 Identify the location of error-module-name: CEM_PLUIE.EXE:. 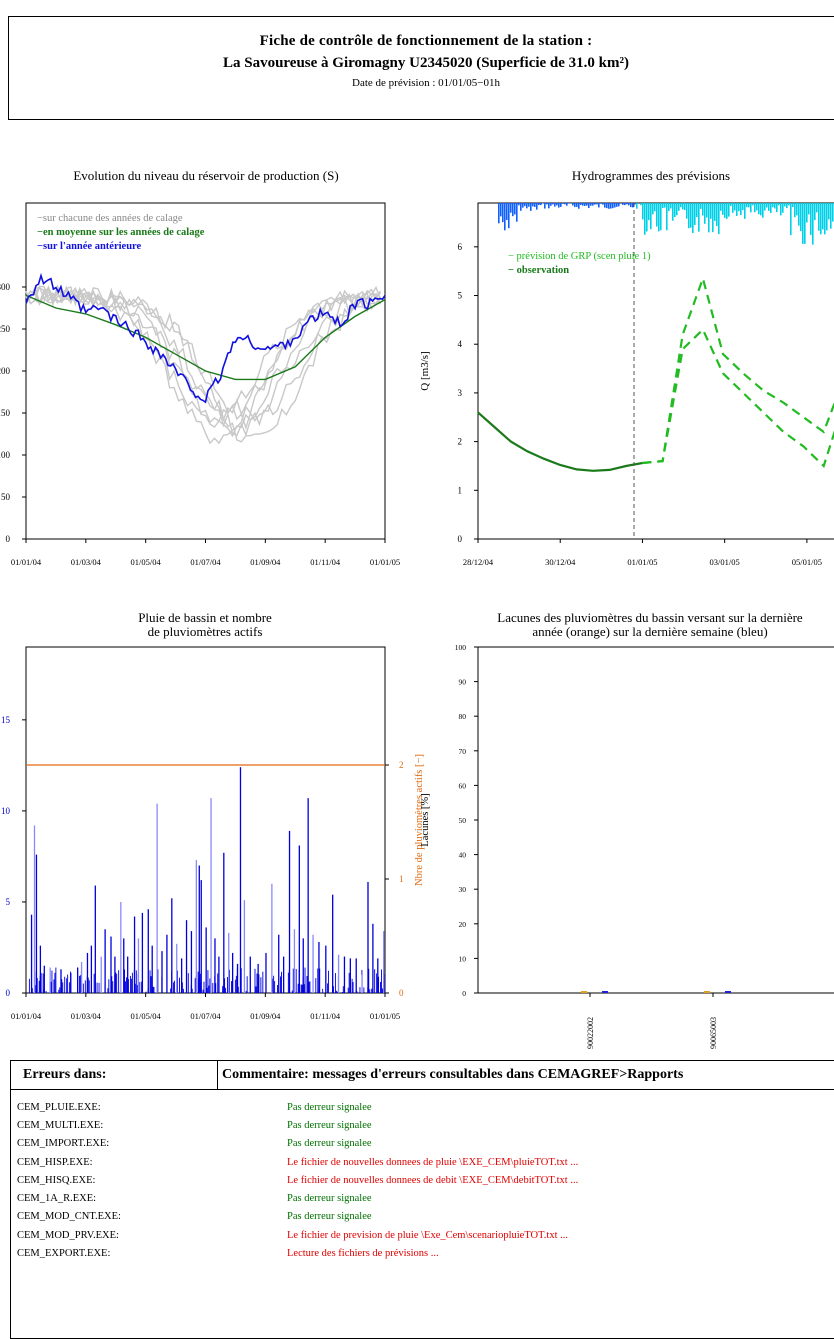
(119, 1107).